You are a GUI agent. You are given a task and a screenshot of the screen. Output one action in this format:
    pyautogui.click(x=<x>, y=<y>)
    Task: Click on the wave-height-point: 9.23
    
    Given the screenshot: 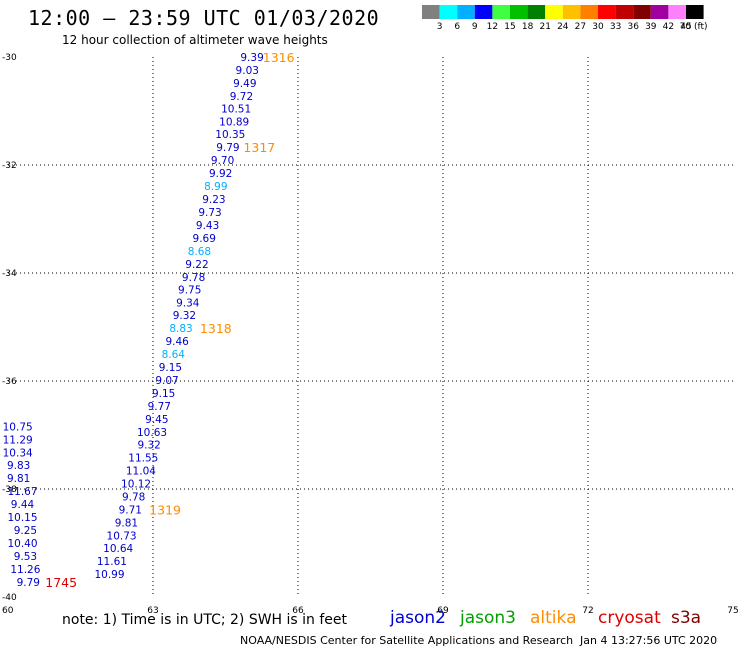 What is the action you would take?
    pyautogui.click(x=213, y=200)
    